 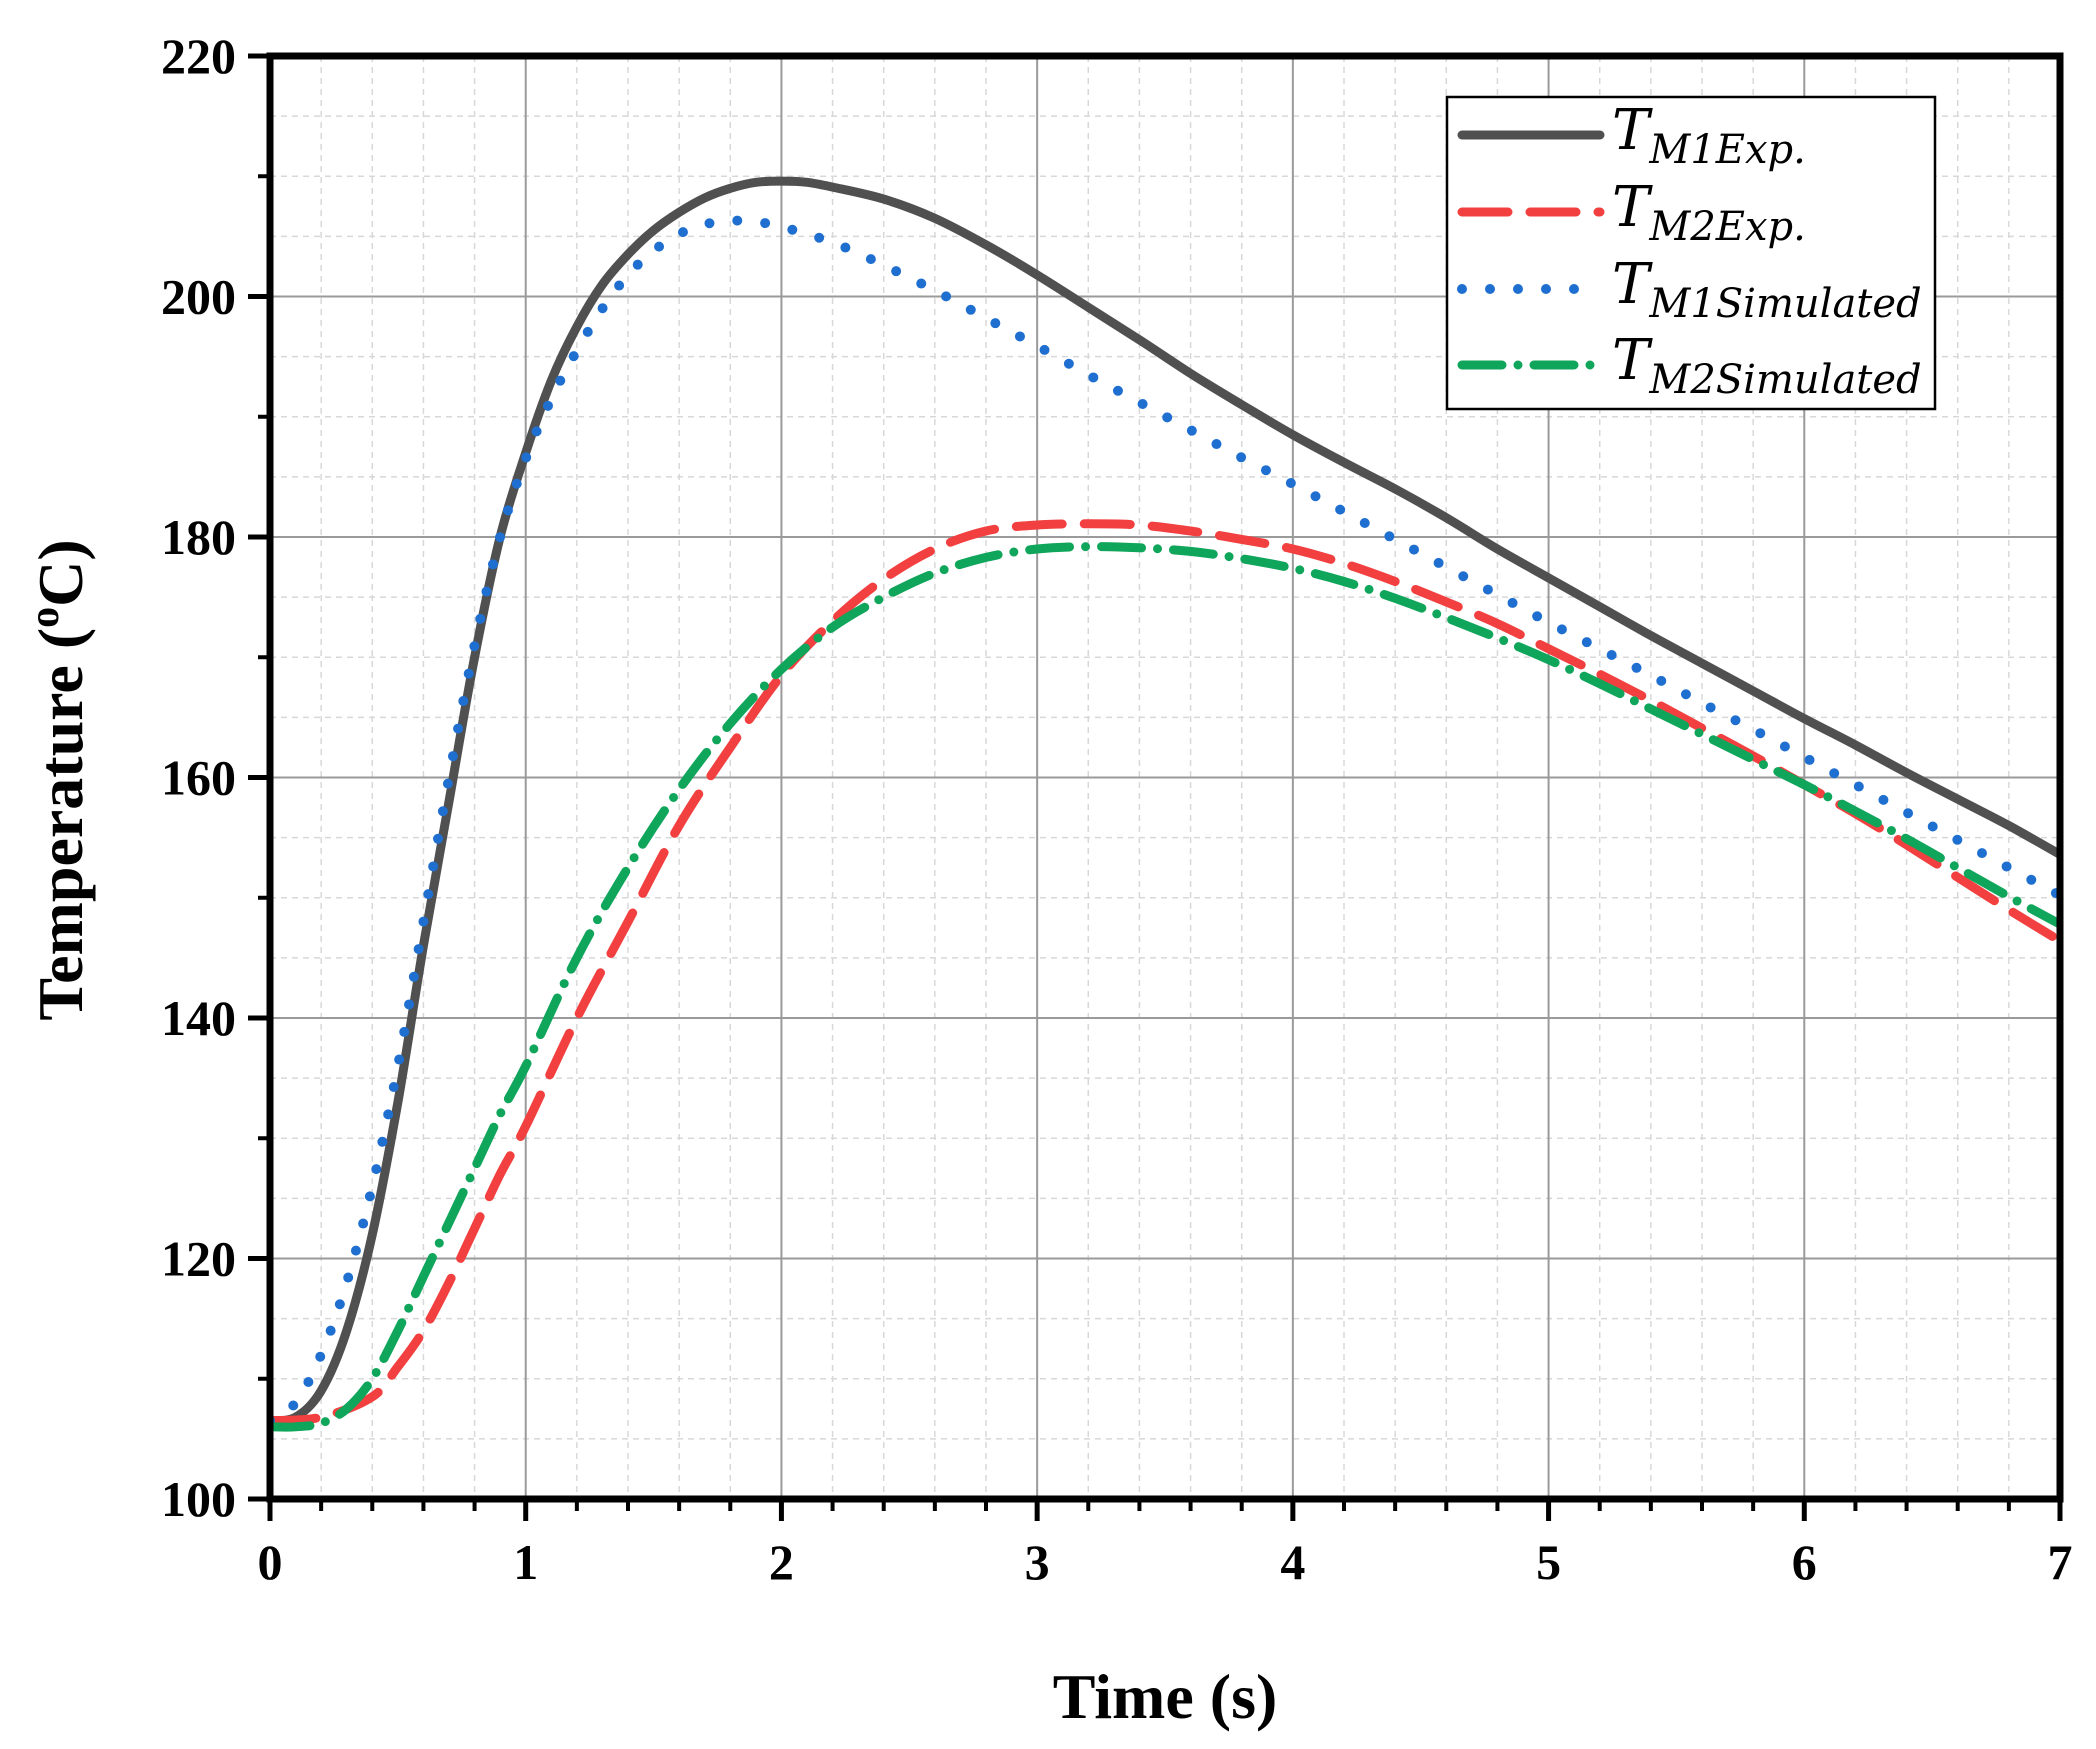 What do you see at coordinates (198, 1259) in the screenshot?
I see `y-tick-label: 120` at bounding box center [198, 1259].